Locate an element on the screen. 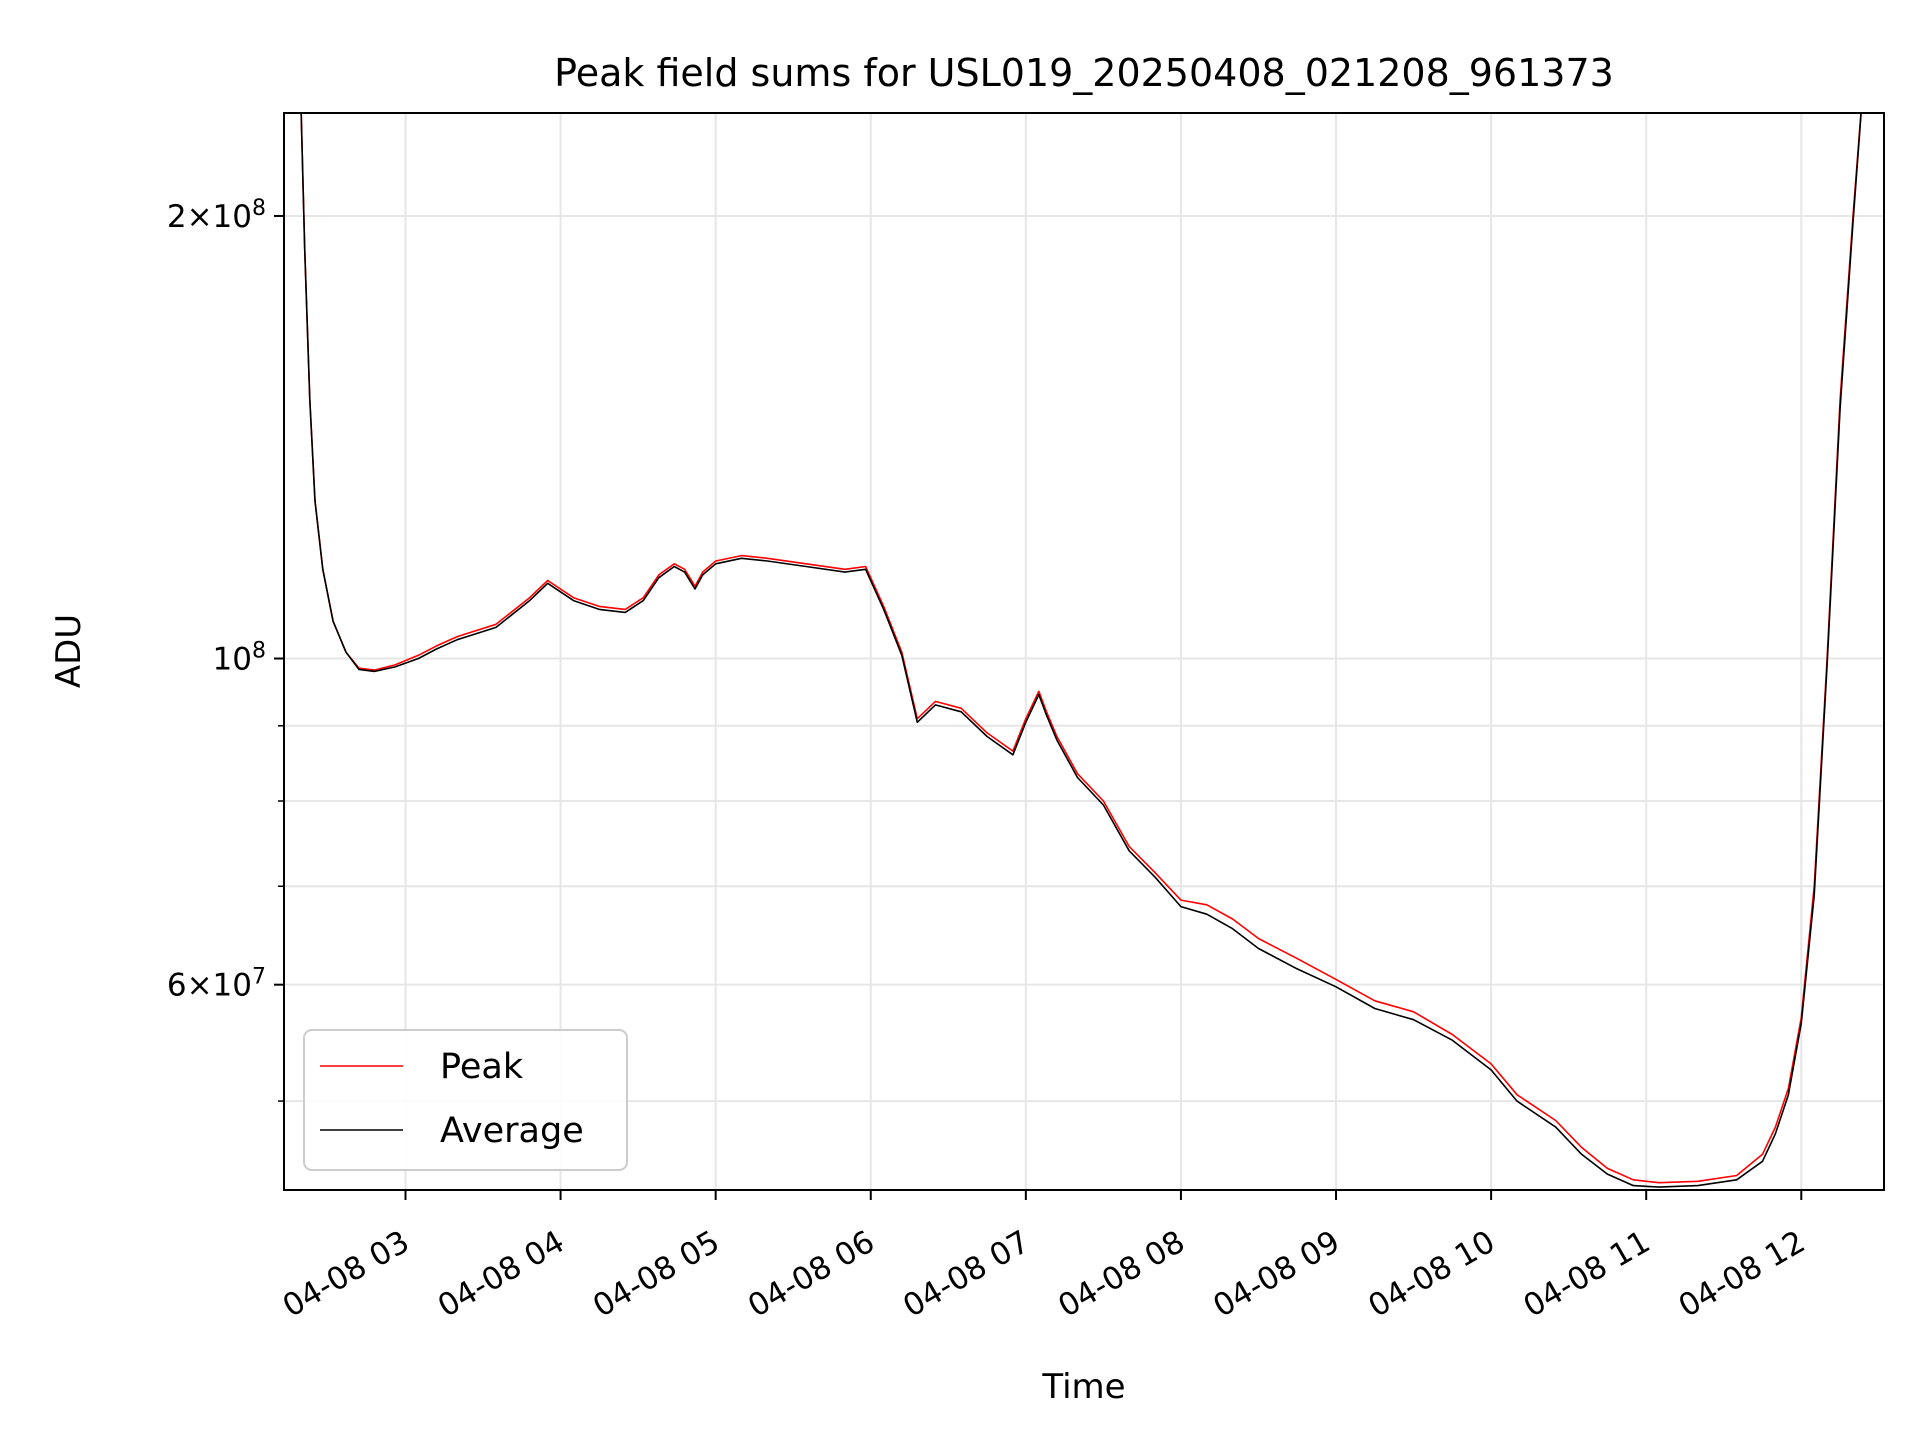  legend-label-average: Average is located at coordinates (512, 1131).